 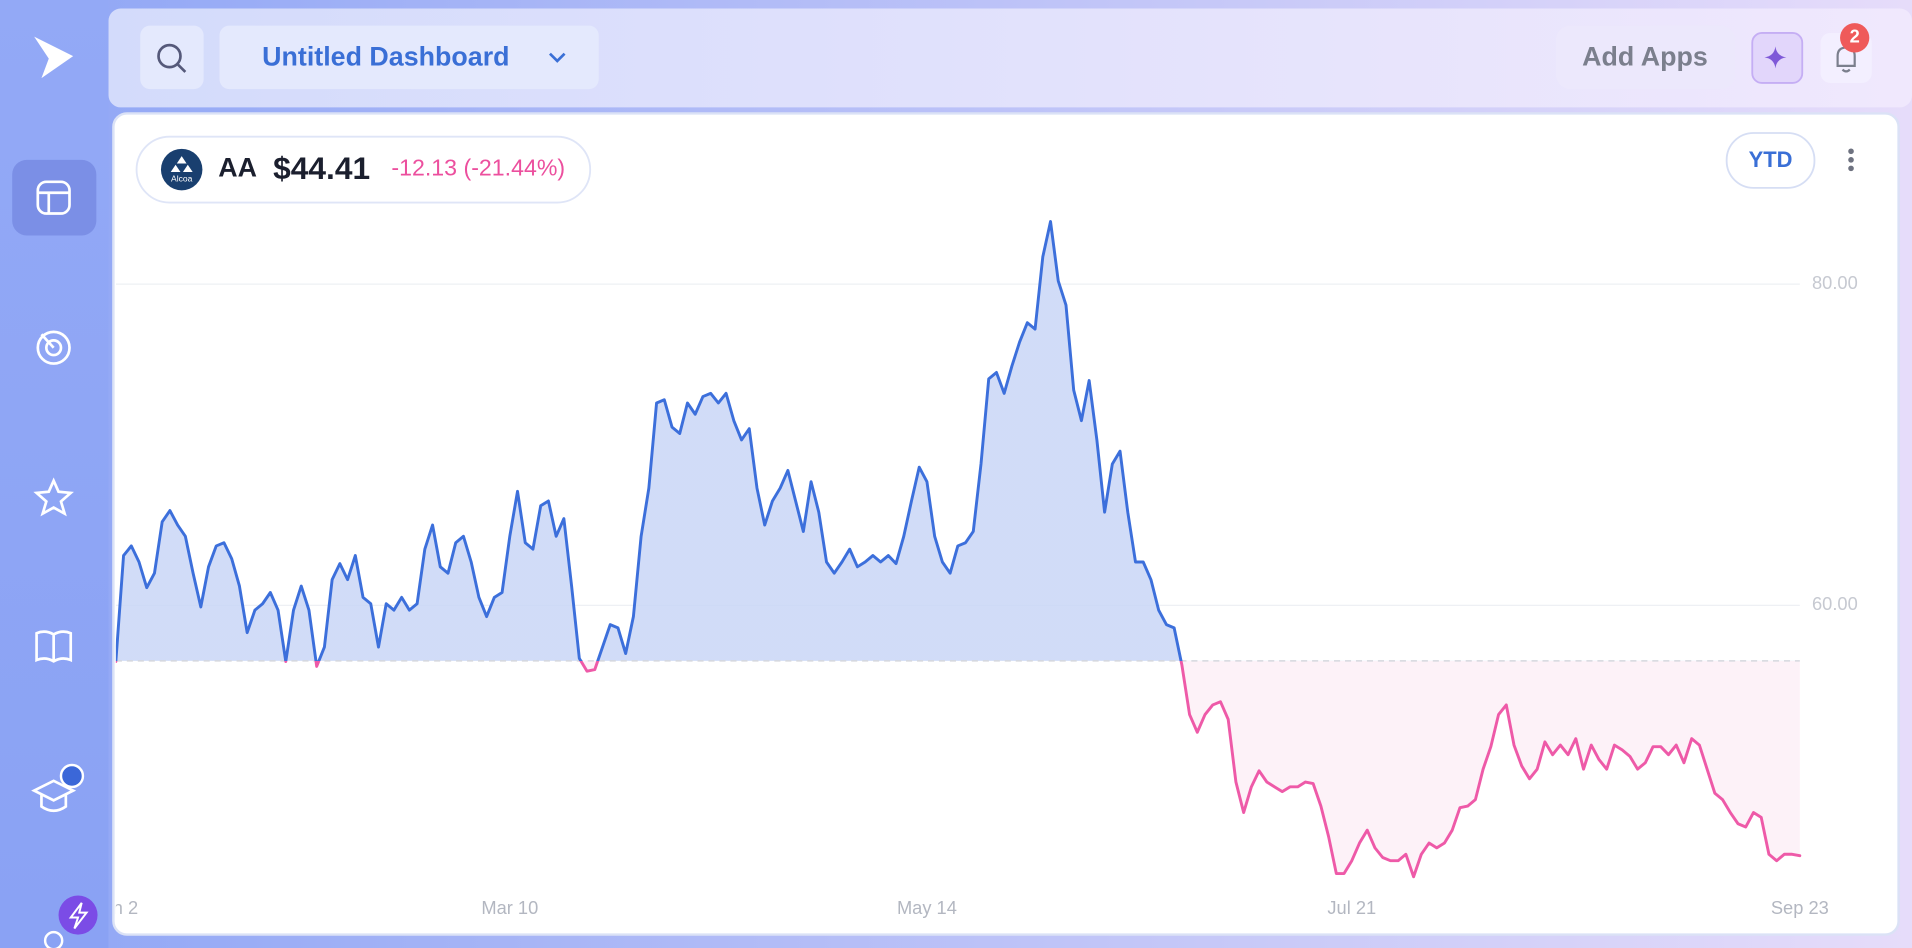 What do you see at coordinates (1835, 603) in the screenshot?
I see `y-tick-label: 60.00` at bounding box center [1835, 603].